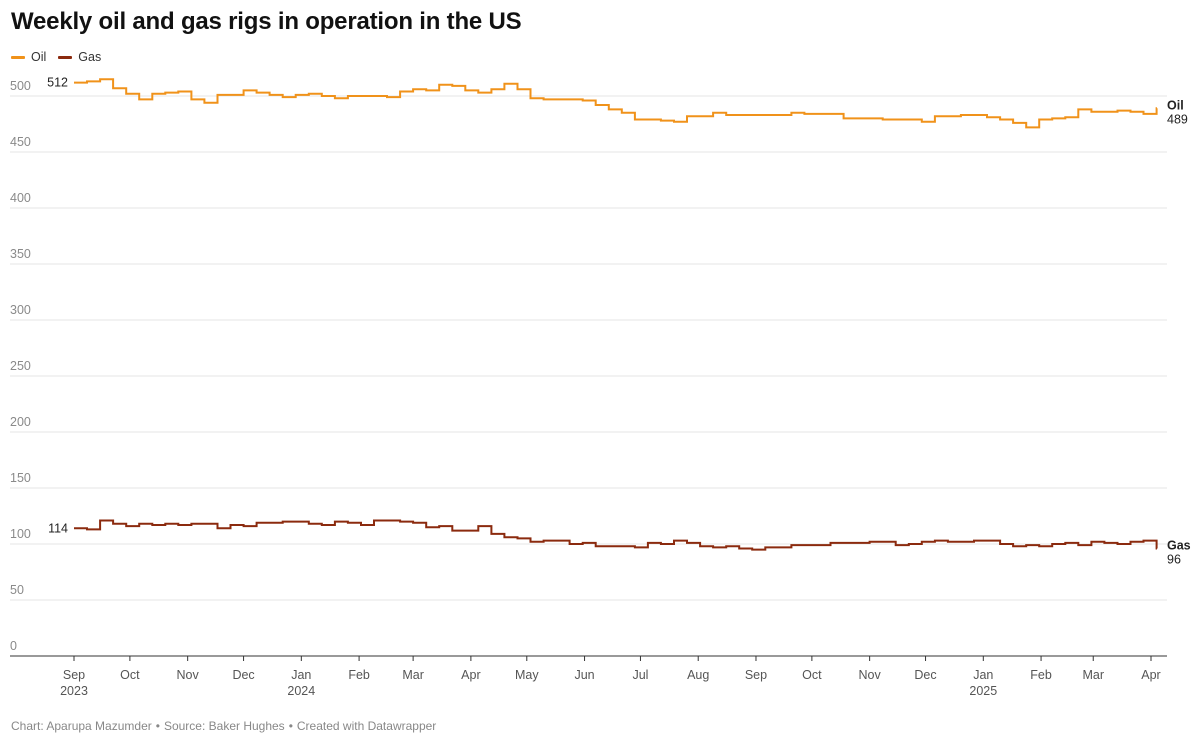  I want to click on legend-item-gas: Gas, so click(79, 57).